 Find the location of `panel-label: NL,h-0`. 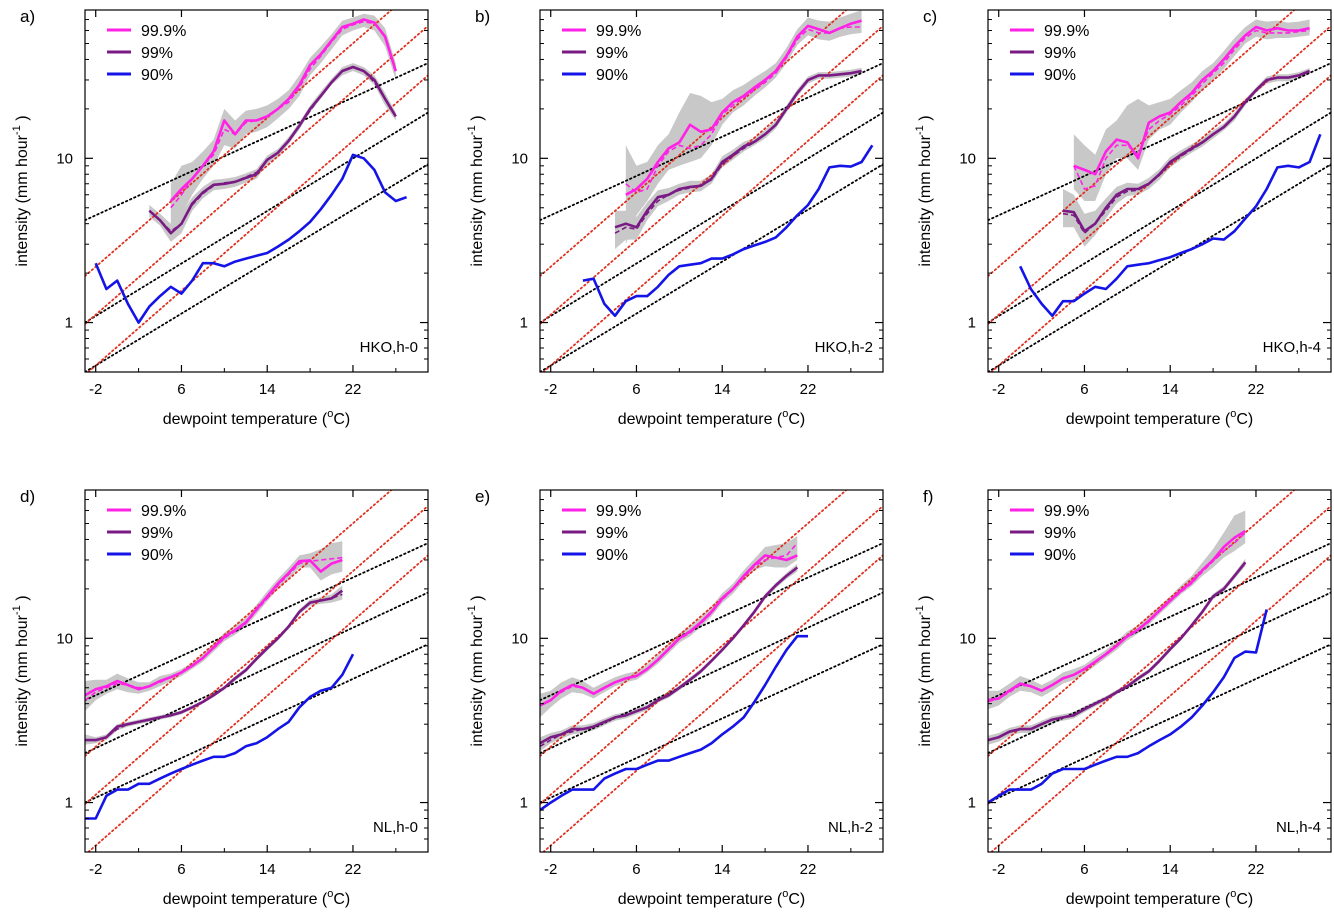

panel-label: NL,h-0 is located at coordinates (395, 827).